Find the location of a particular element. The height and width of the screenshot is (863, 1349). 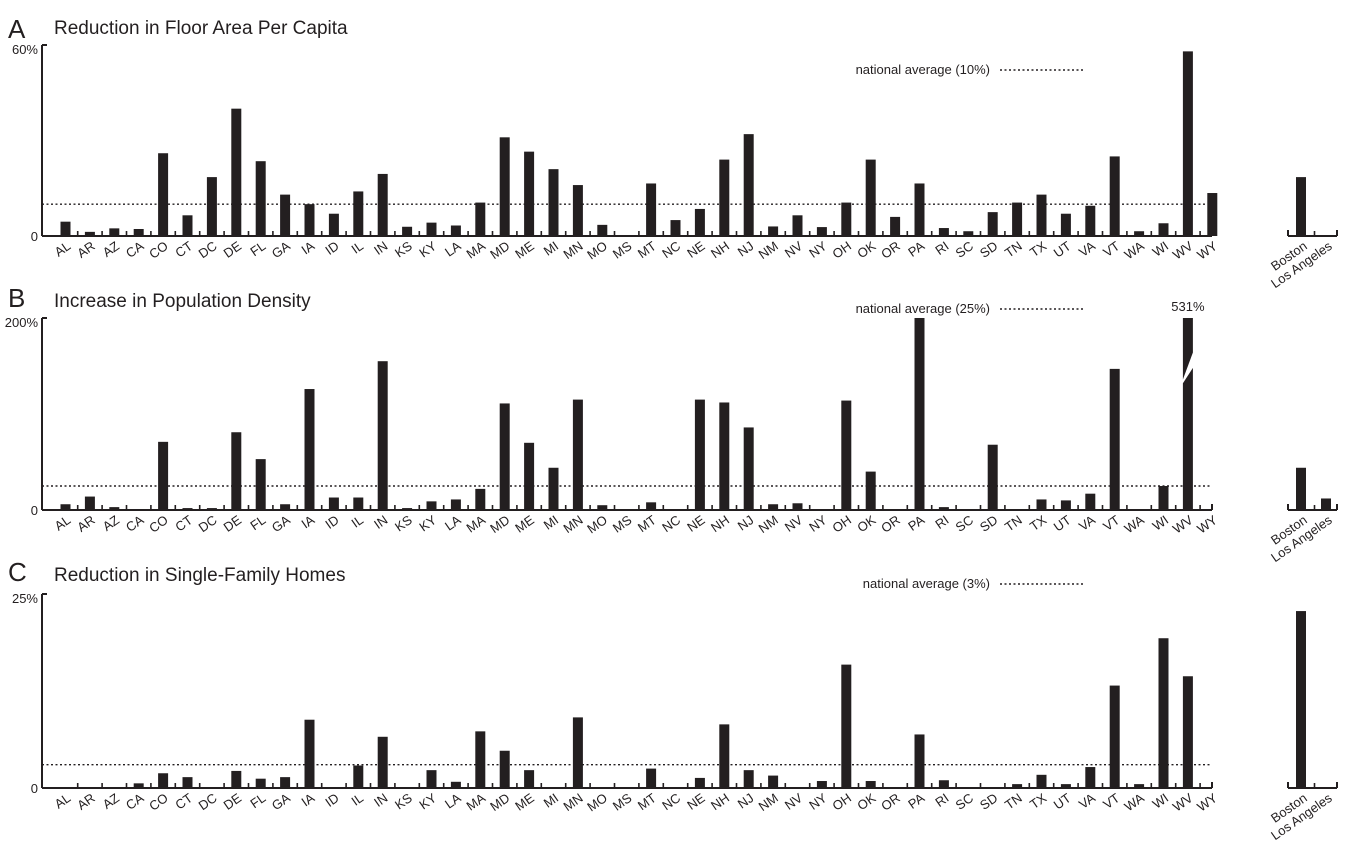

bar-ia is located at coordinates (309, 220).